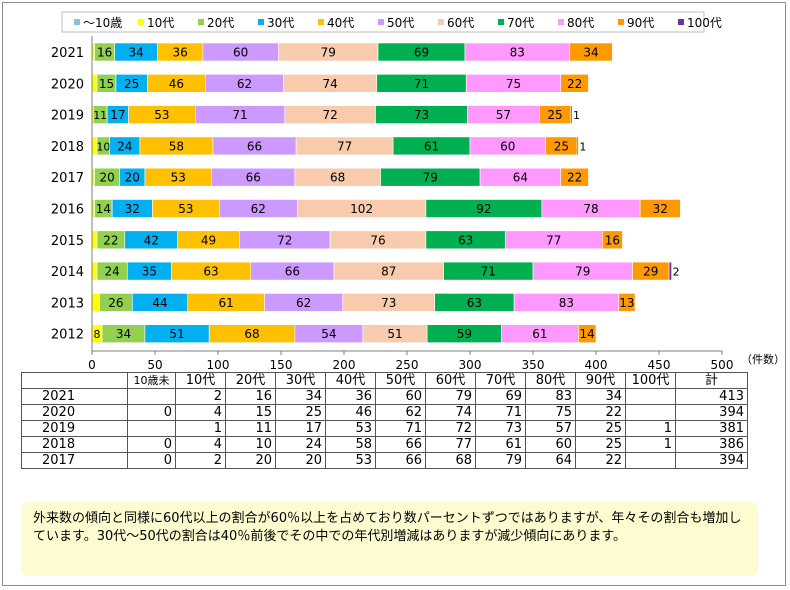  What do you see at coordinates (450, 380) in the screenshot?
I see `table-header-cell: 60代` at bounding box center [450, 380].